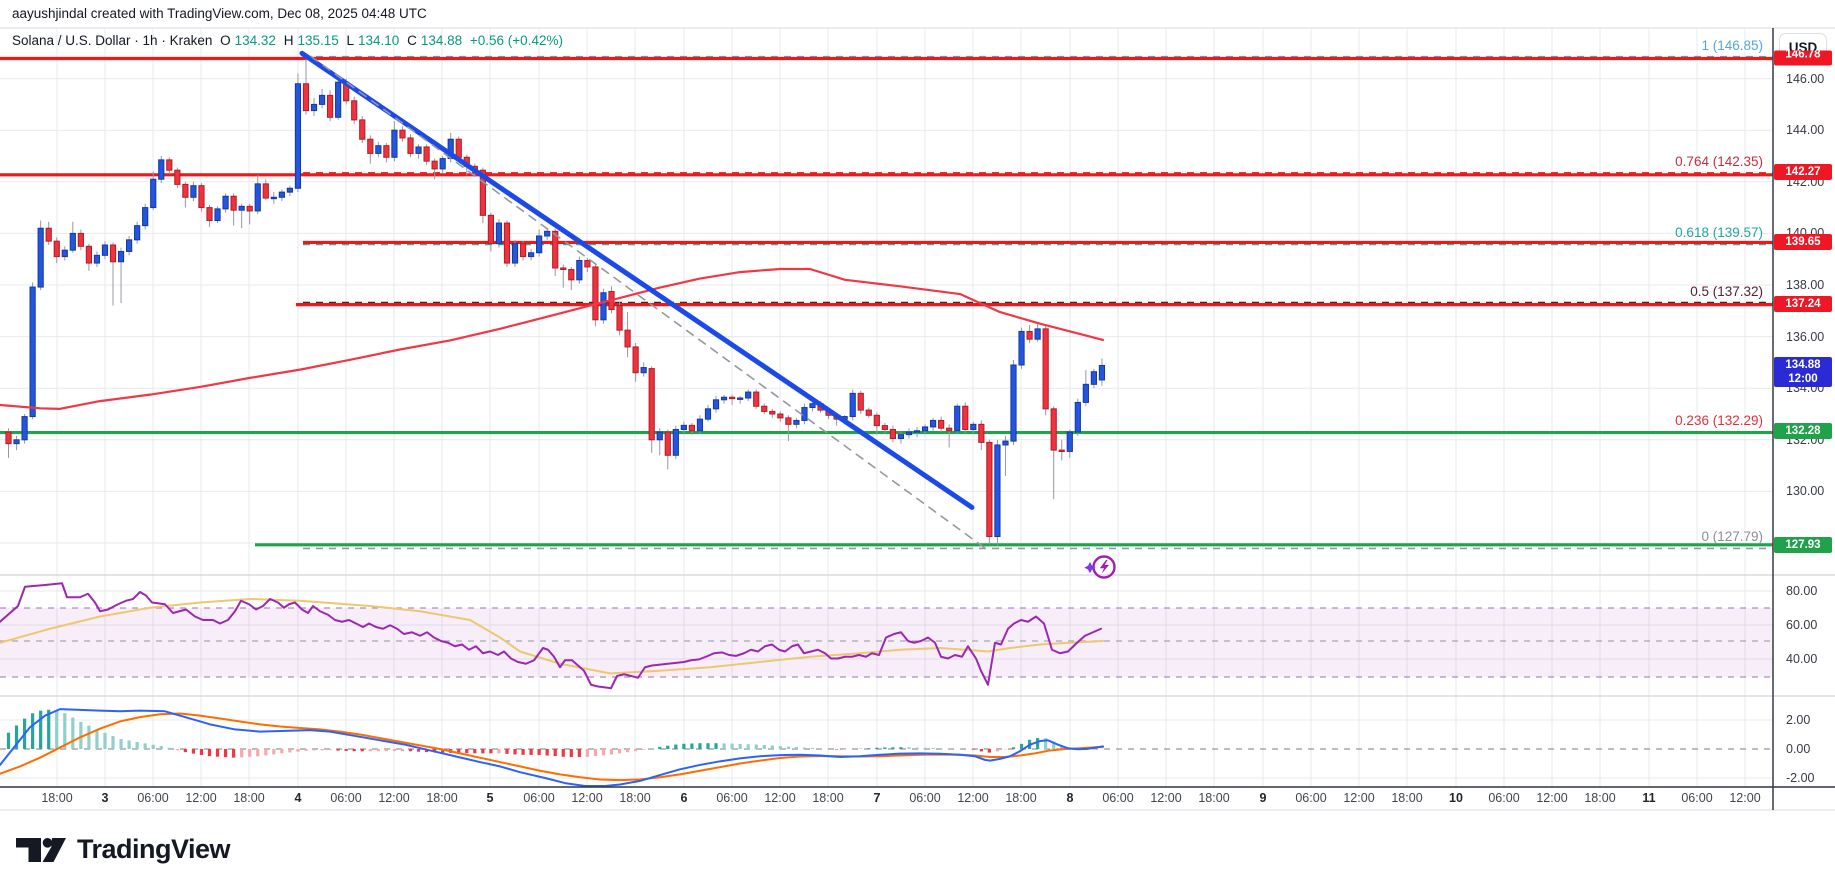 The image size is (1835, 875). I want to click on ohlc-high-key: H, so click(288, 40).